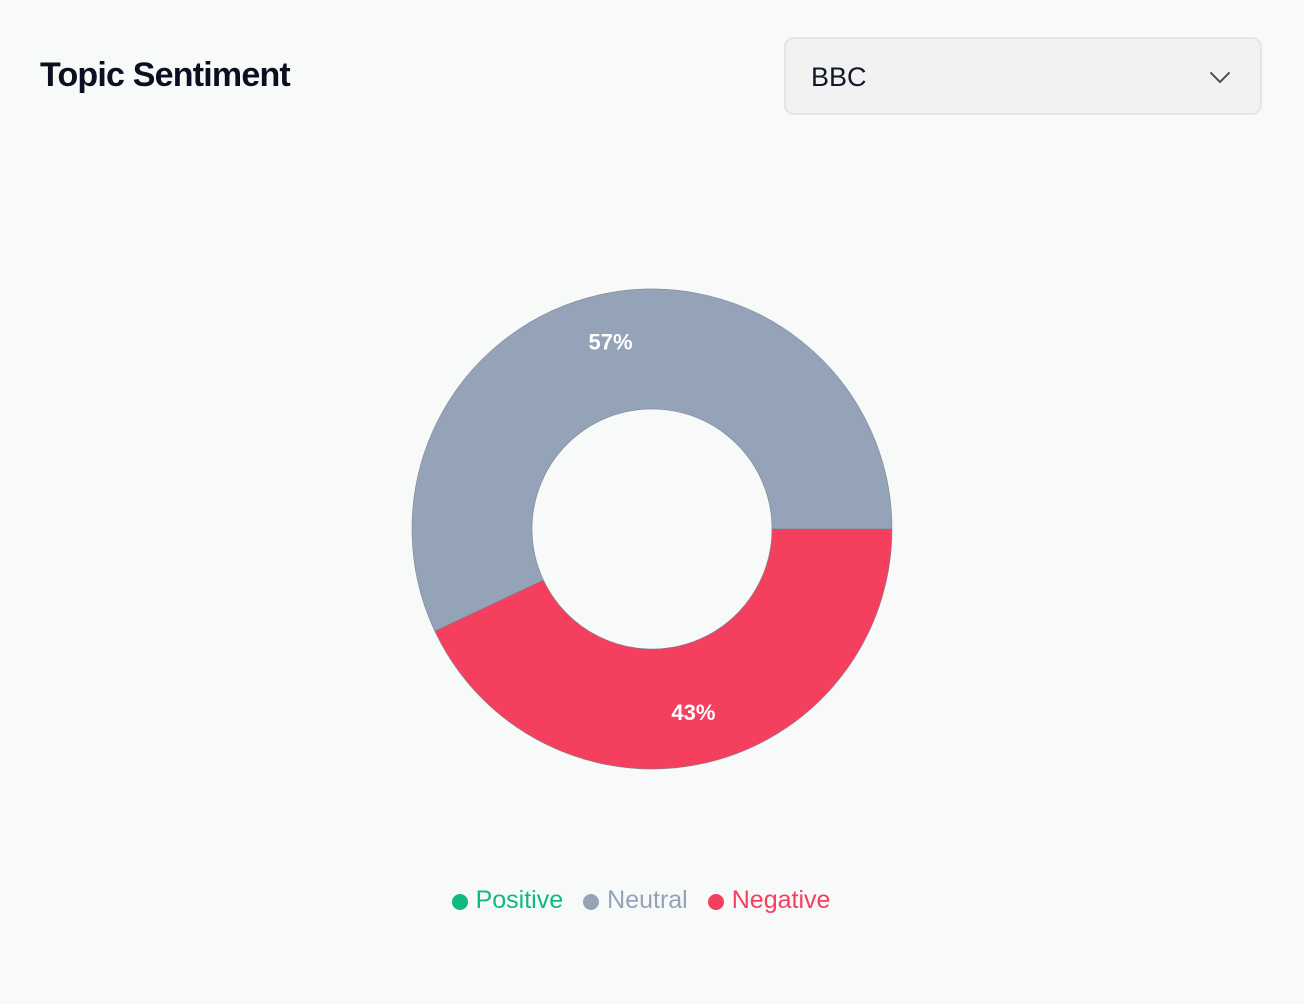 The height and width of the screenshot is (1004, 1304). I want to click on legend-dot-negative, so click(715, 902).